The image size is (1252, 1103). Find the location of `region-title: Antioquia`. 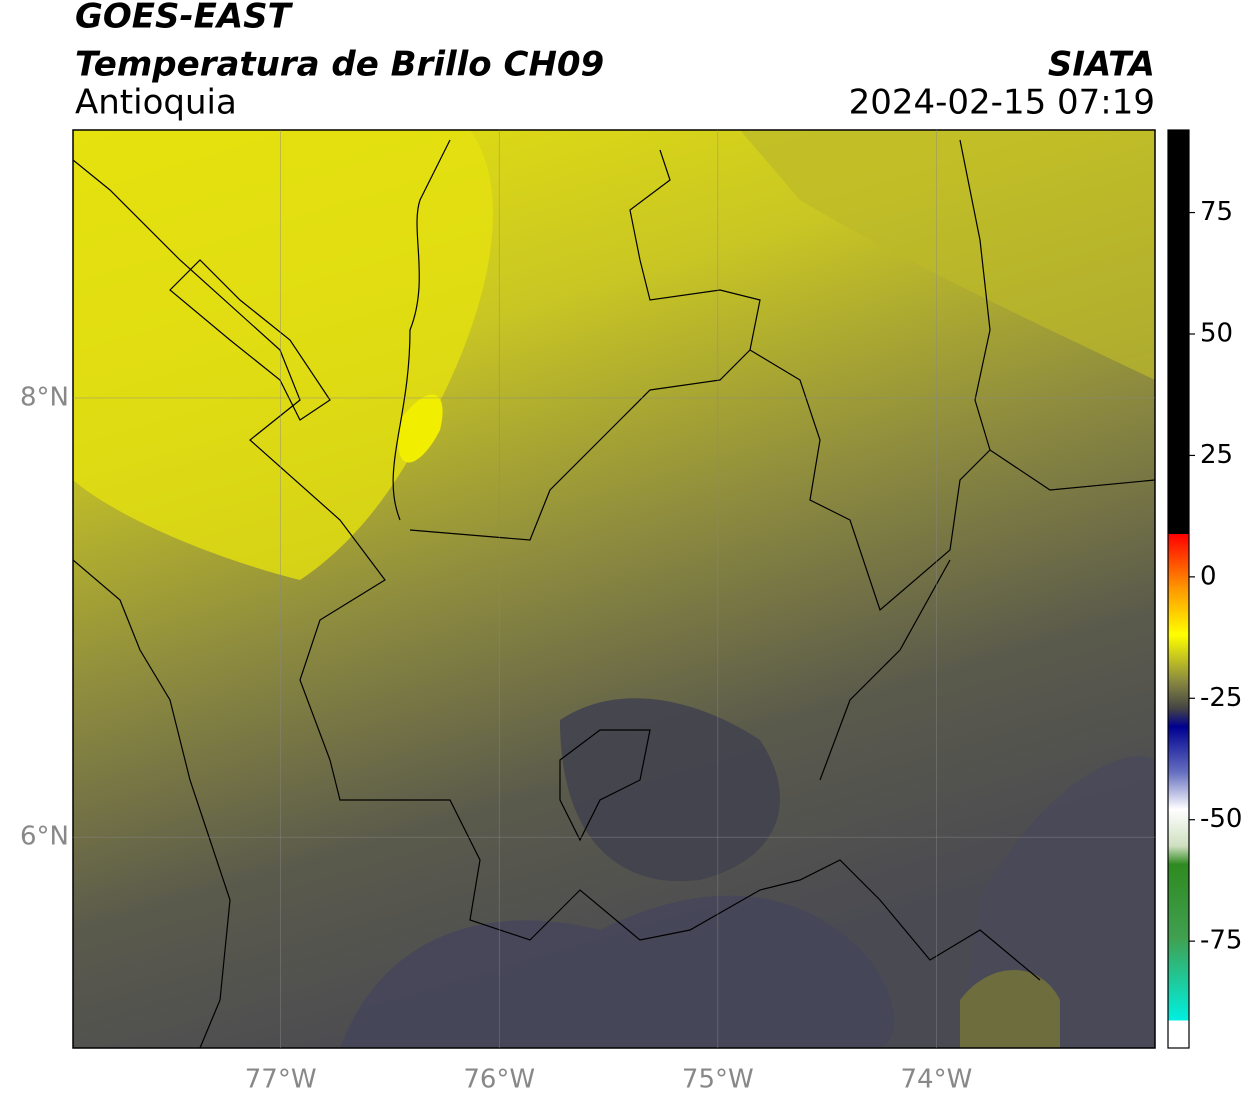

region-title: Antioquia is located at coordinates (156, 103).